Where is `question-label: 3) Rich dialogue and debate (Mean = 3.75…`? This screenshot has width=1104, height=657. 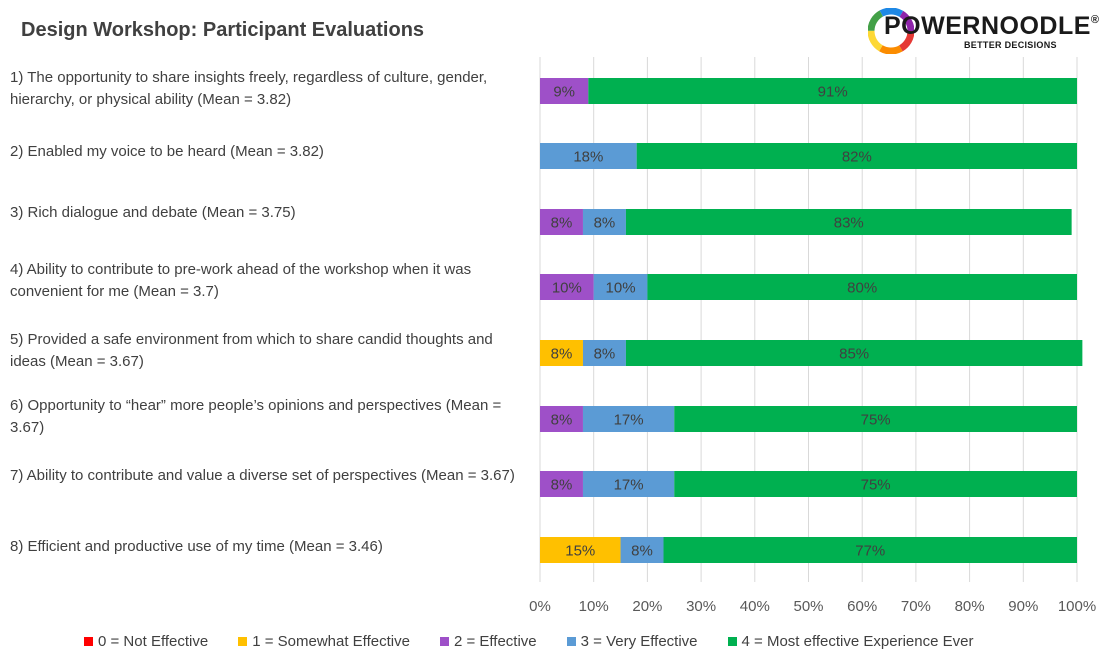 question-label: 3) Rich dialogue and debate (Mean = 3.75… is located at coordinates (153, 212).